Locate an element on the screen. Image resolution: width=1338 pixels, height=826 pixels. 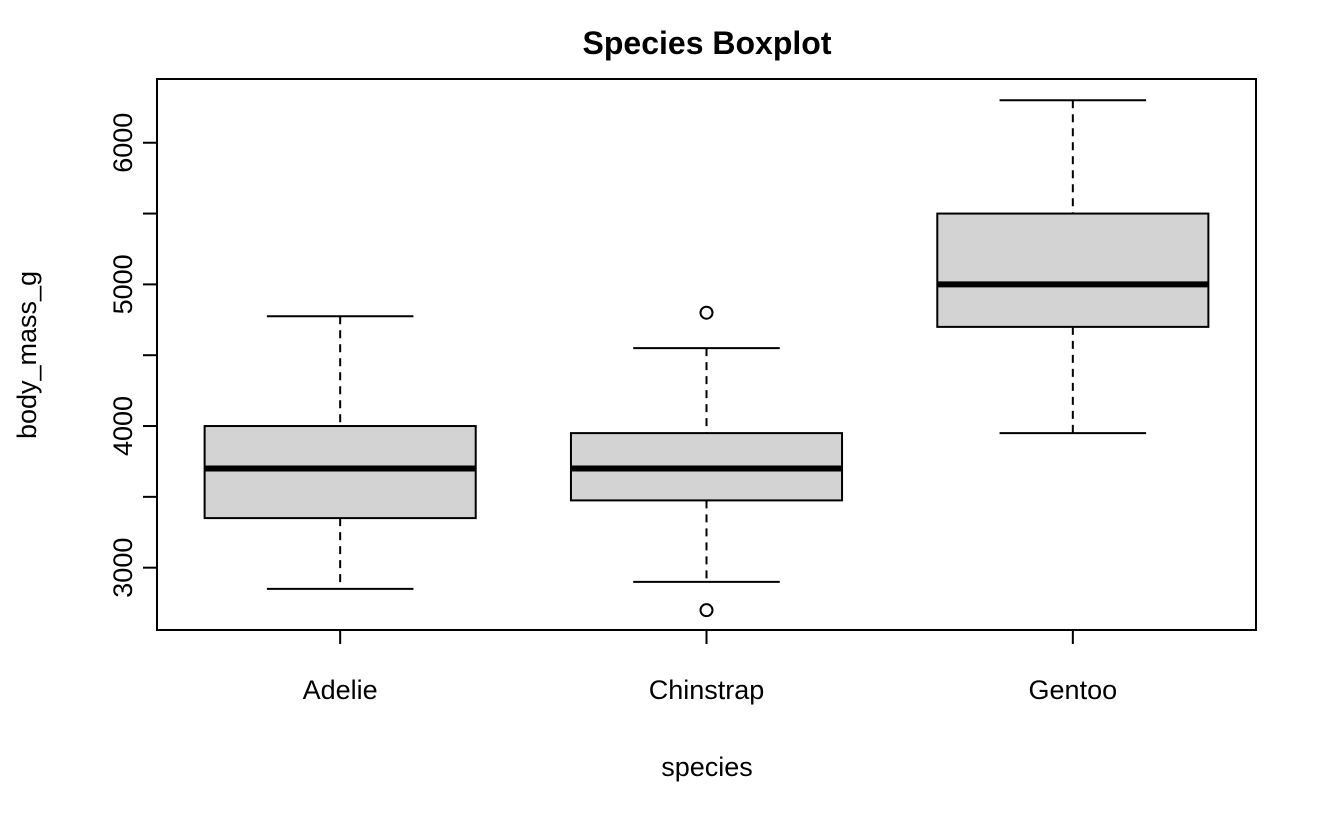
box-group-chinstrap is located at coordinates (706, 461).